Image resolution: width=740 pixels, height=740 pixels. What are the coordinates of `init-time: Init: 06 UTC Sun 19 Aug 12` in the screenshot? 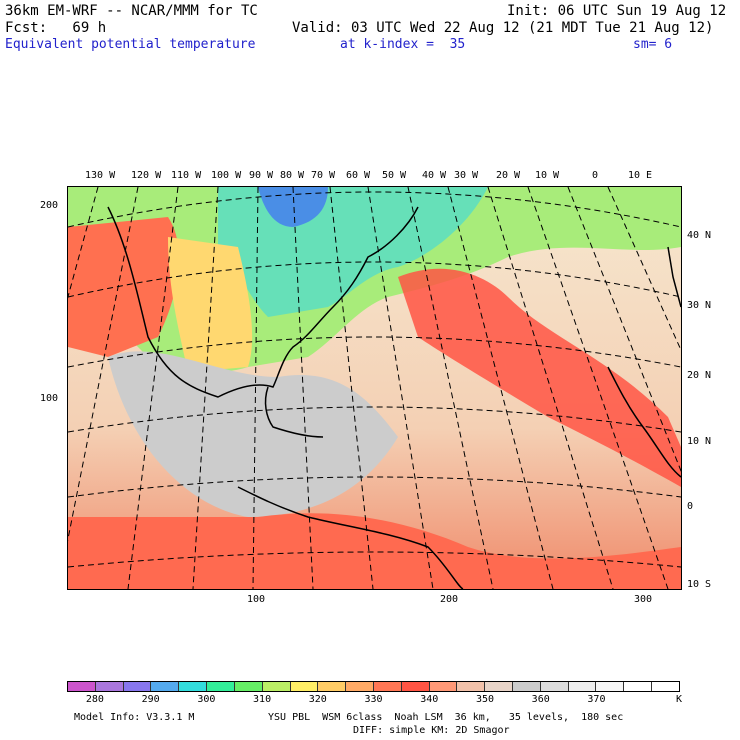 It's located at (617, 11).